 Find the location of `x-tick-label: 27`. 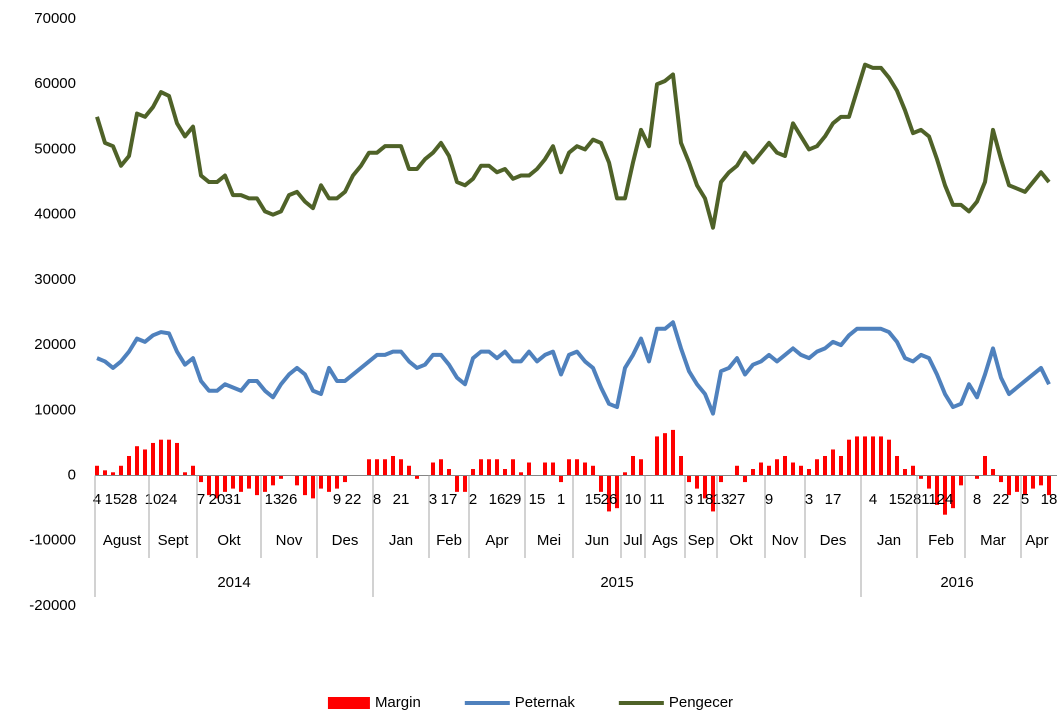

x-tick-label: 27 is located at coordinates (737, 499).